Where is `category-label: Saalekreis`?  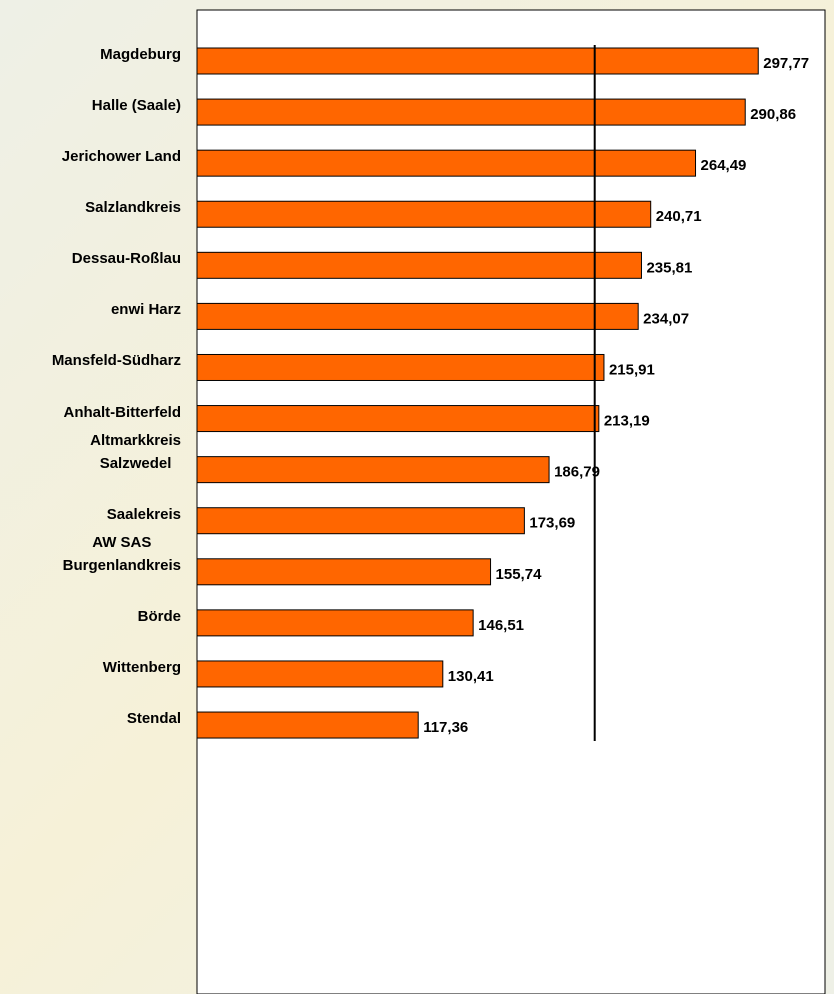
category-label: Saalekreis is located at coordinates (143, 514).